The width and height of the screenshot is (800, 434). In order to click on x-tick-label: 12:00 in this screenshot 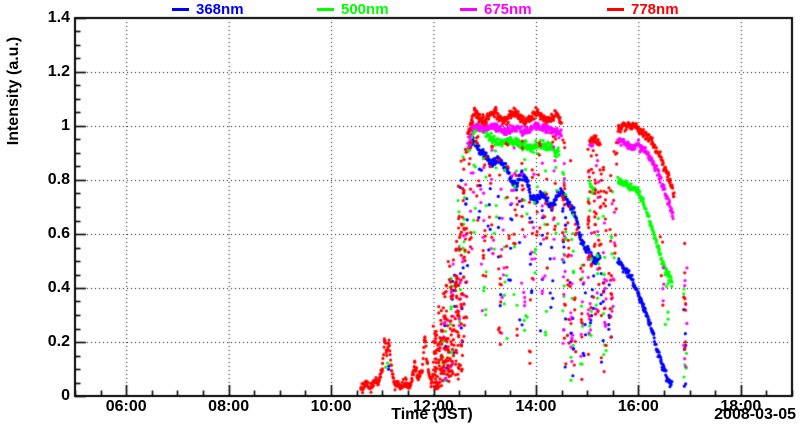, I will do `click(433, 406)`.